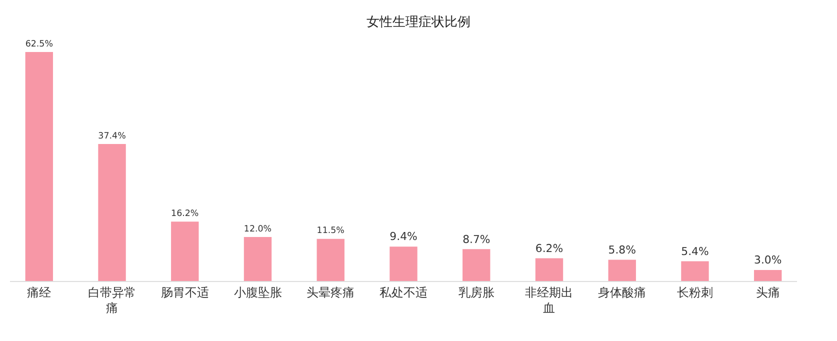  What do you see at coordinates (476, 292) in the screenshot?
I see `x-tick-label: 乳房胀` at bounding box center [476, 292].